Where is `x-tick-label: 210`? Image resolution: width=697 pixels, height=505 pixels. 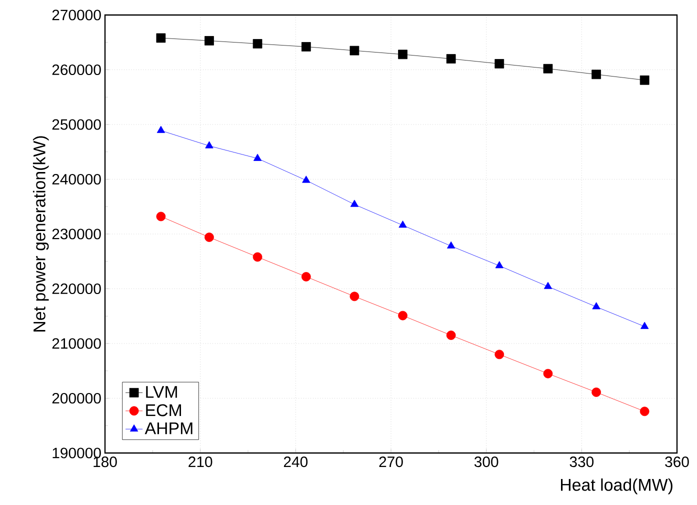
x-tick-label: 210 is located at coordinates (200, 462).